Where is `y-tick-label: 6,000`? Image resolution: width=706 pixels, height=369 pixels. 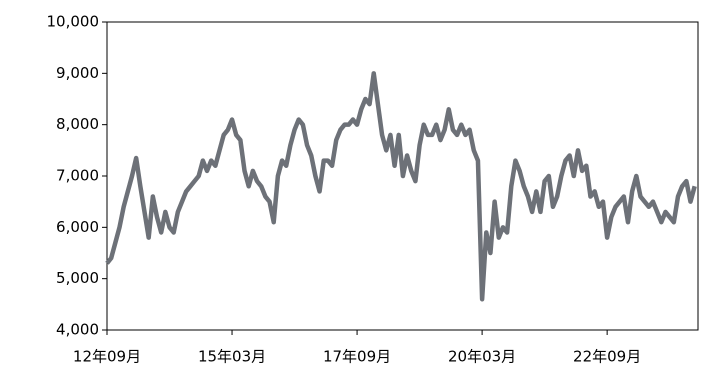 y-tick-label: 6,000 is located at coordinates (77, 227).